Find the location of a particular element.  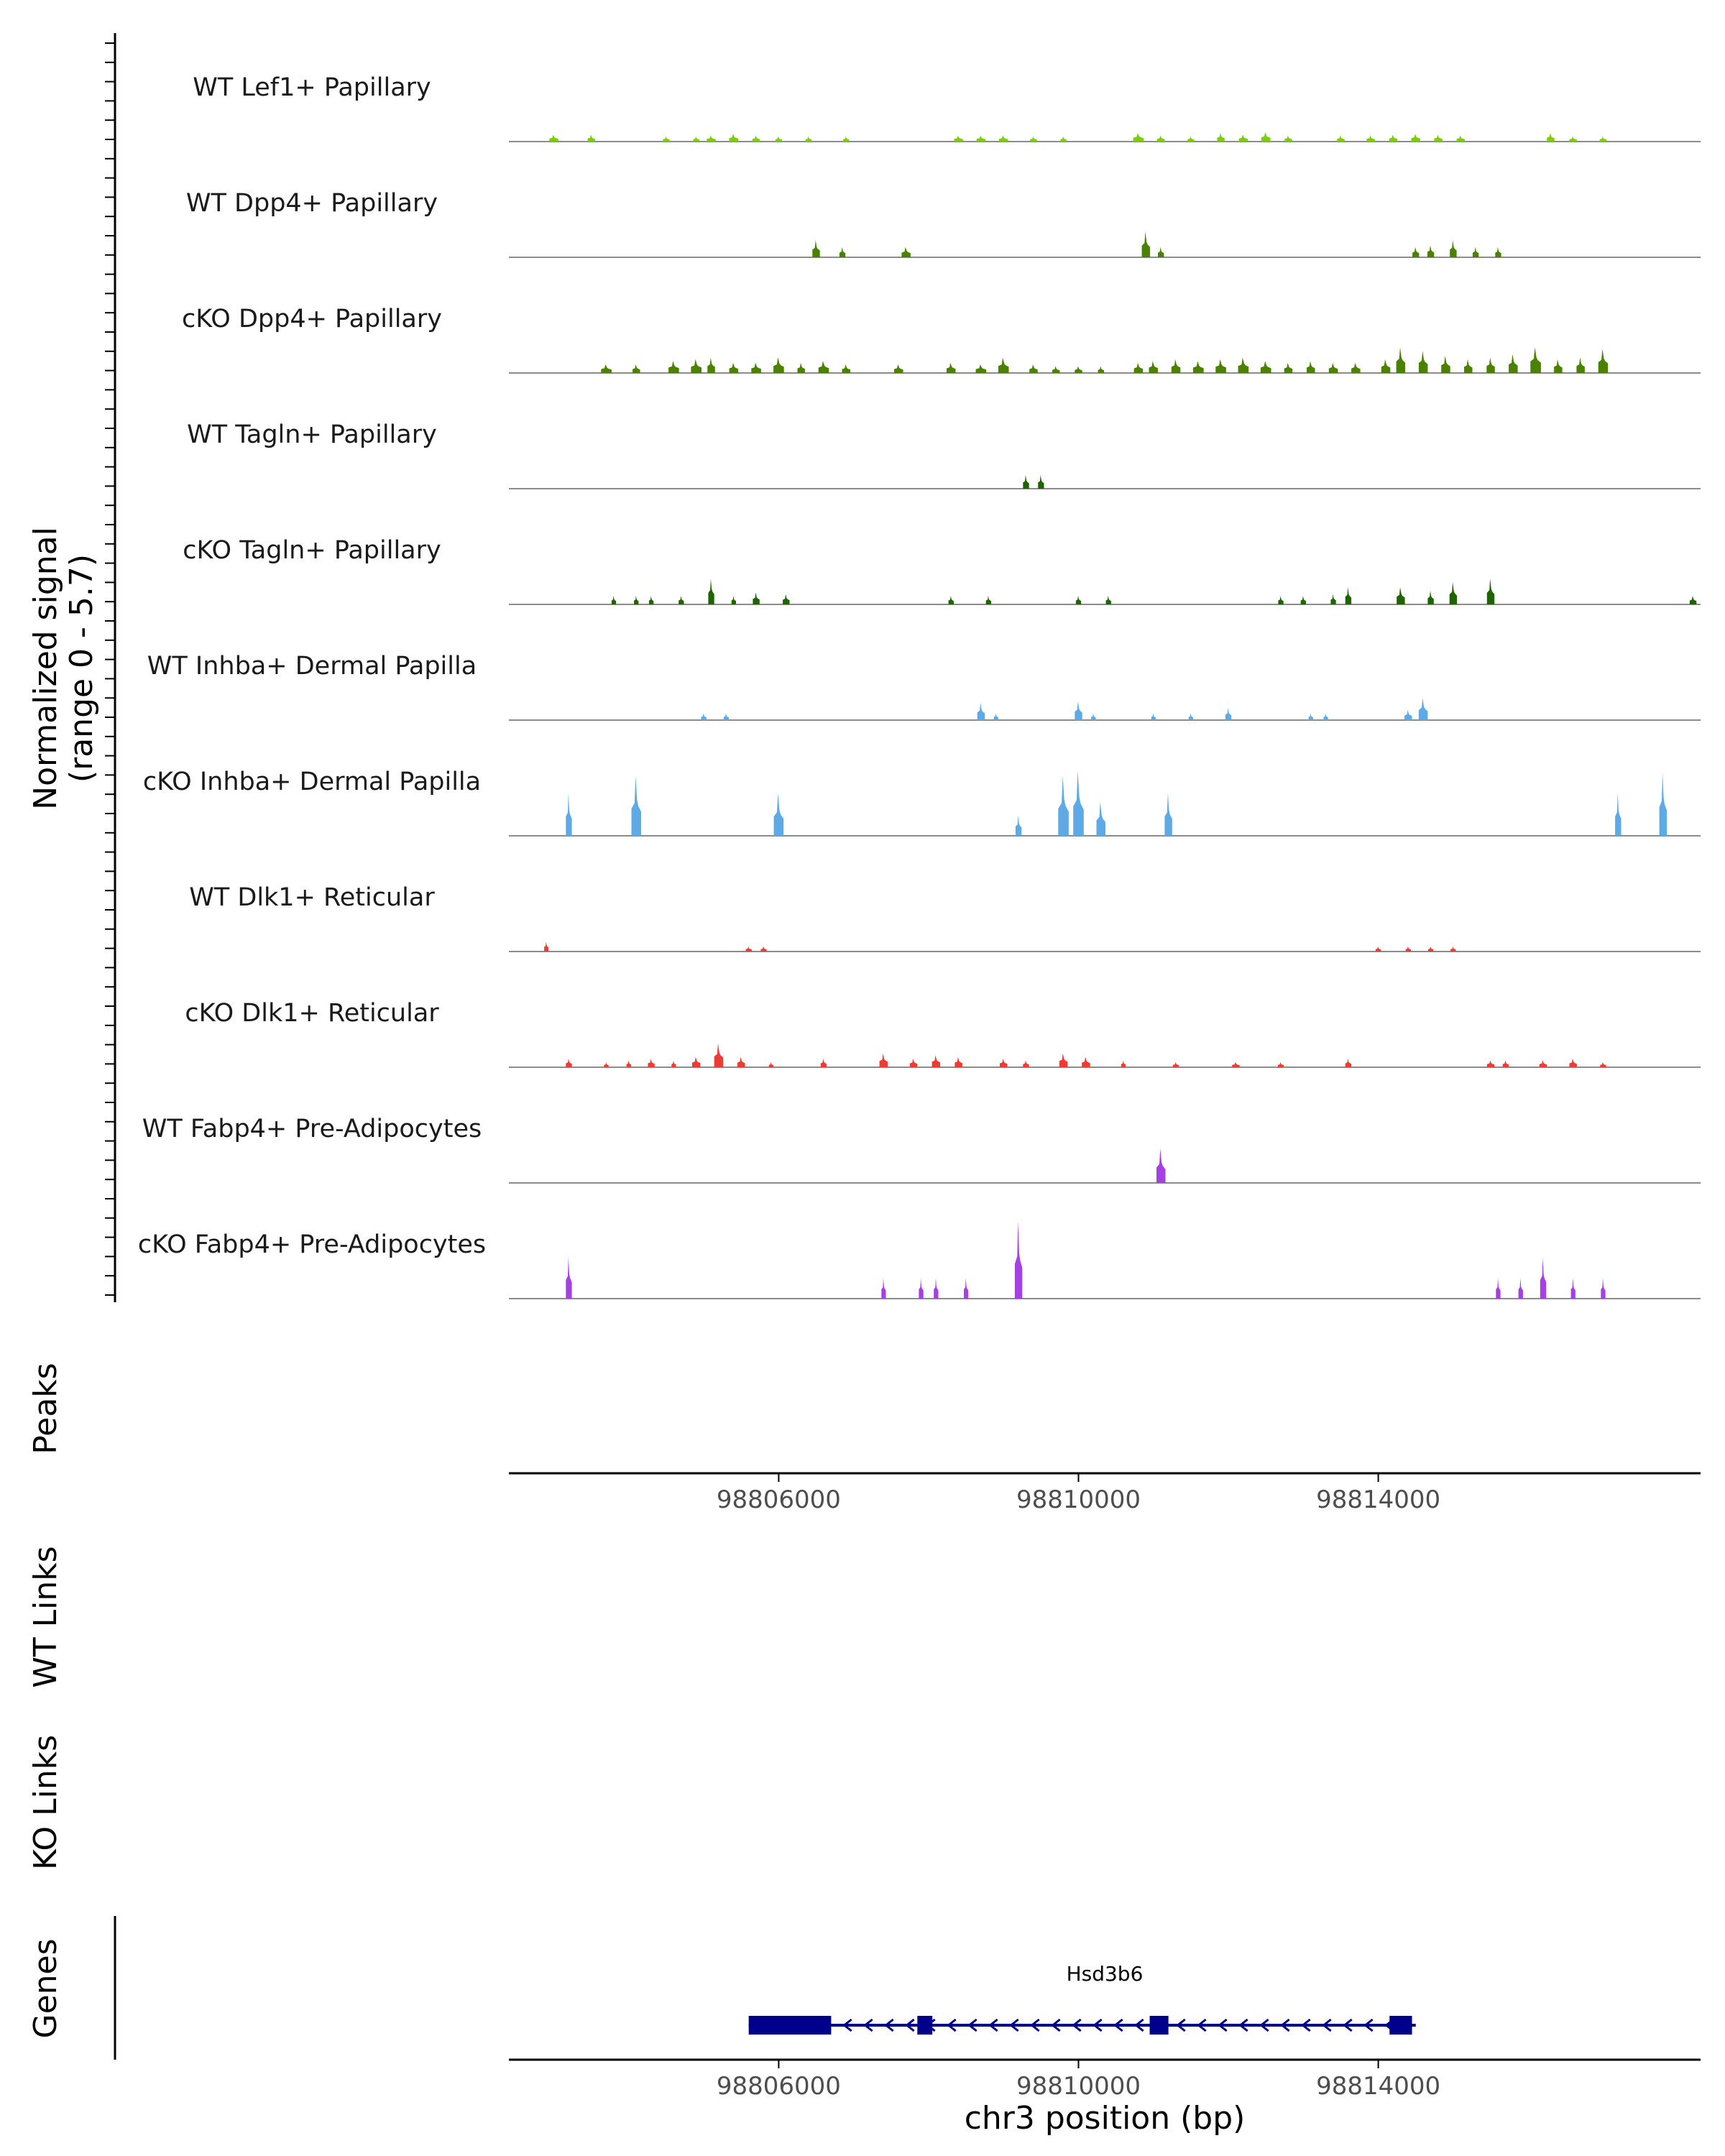

track-8: WT Dlk1+ Reticular is located at coordinates (945, 917).